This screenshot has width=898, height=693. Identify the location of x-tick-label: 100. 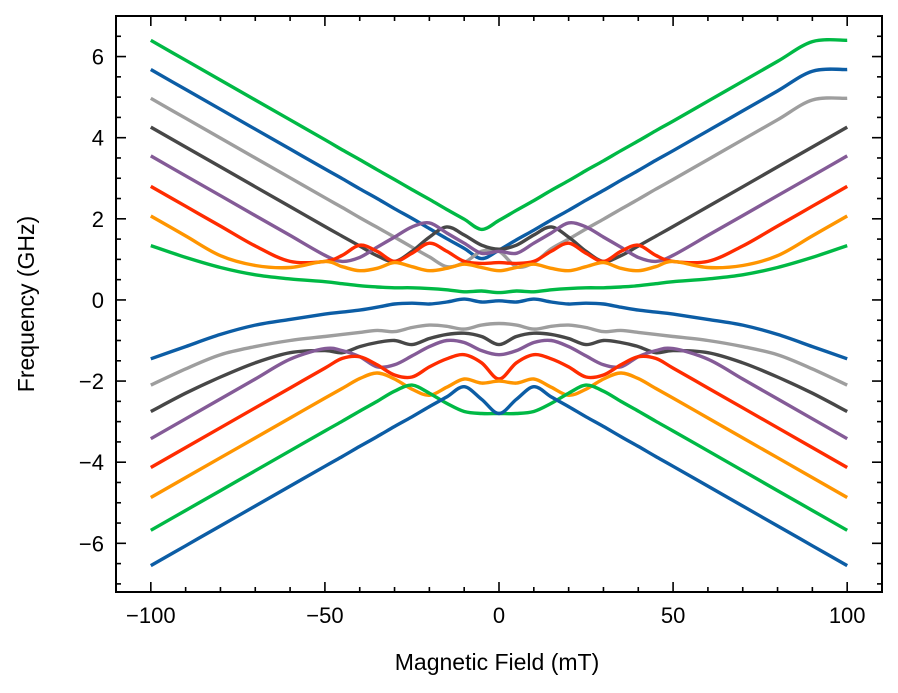
(847, 615).